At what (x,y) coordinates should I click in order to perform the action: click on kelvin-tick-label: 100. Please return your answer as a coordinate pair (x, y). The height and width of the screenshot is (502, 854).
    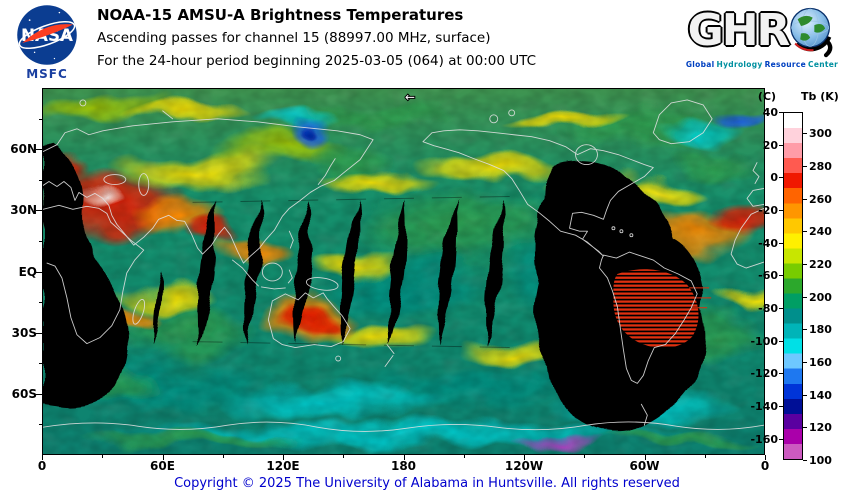
    Looking at the image, I should click on (820, 460).